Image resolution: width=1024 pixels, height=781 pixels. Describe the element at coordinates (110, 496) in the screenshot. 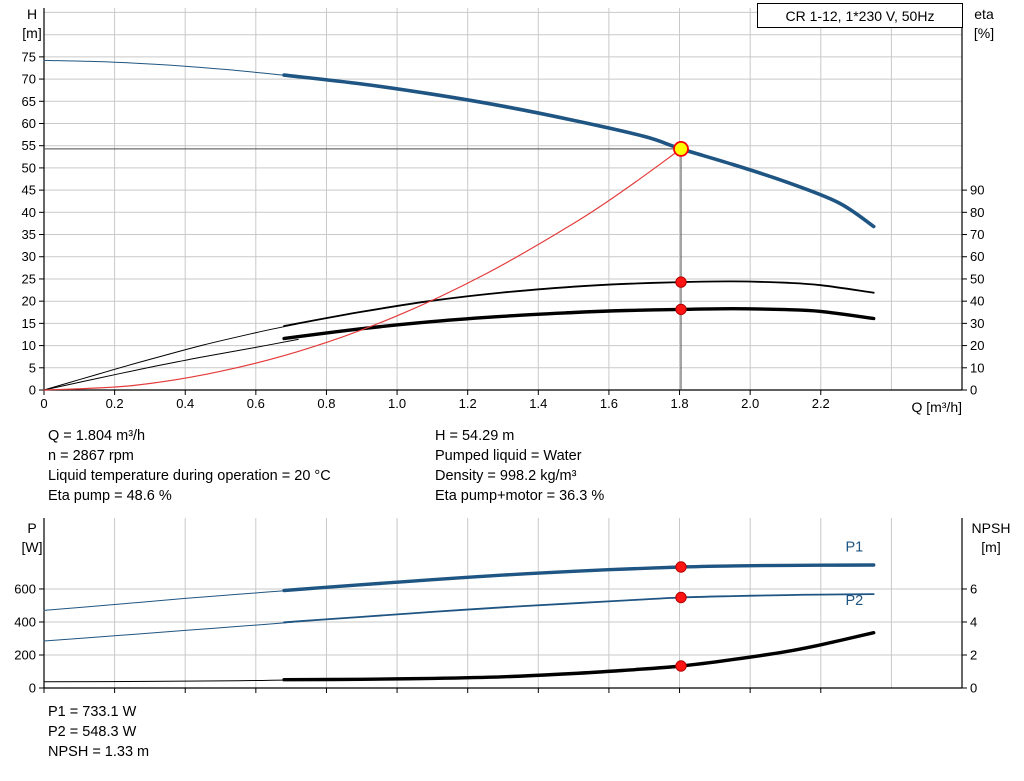

I see `info-line-eta-pump: Eta pump = 48.6 %` at that location.